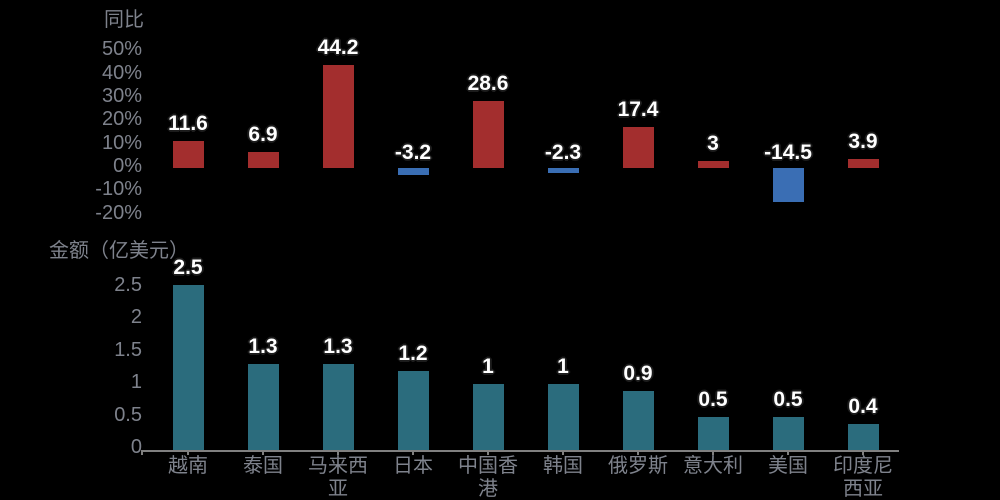 This screenshot has width=1000, height=500. Describe the element at coordinates (263, 134) in the screenshot. I see `yoy-value-label-1: 6.9` at that location.